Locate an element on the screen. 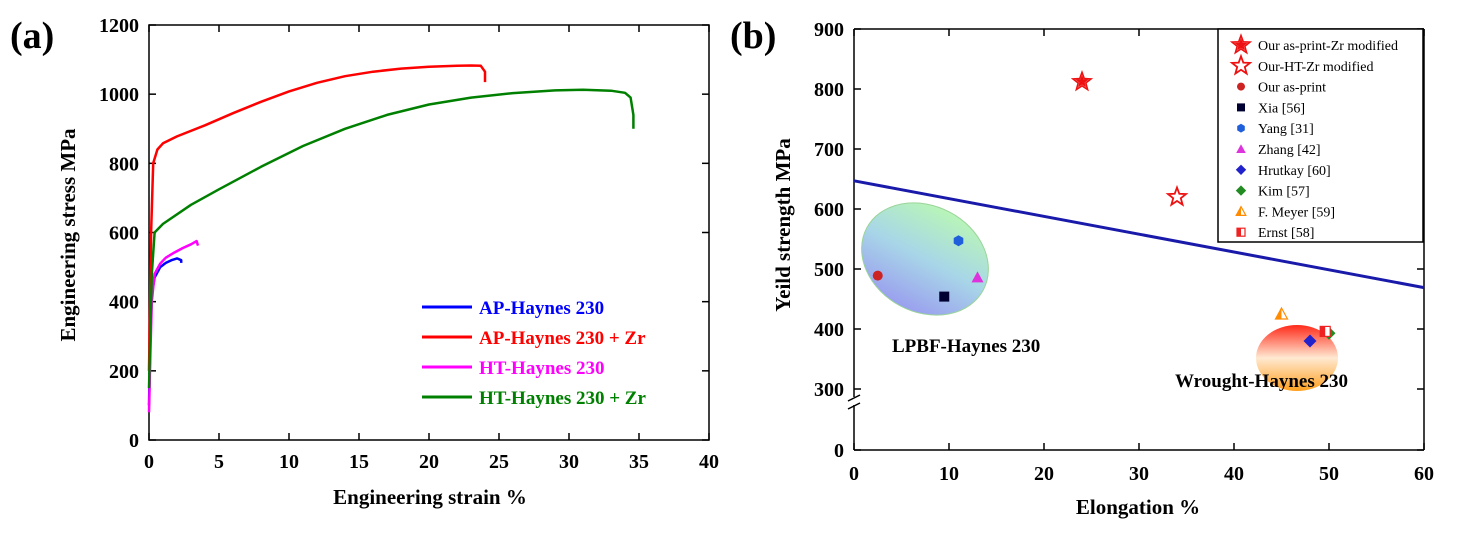 The height and width of the screenshot is (533, 1465). legend-label: Ernst [58] is located at coordinates (1286, 233).